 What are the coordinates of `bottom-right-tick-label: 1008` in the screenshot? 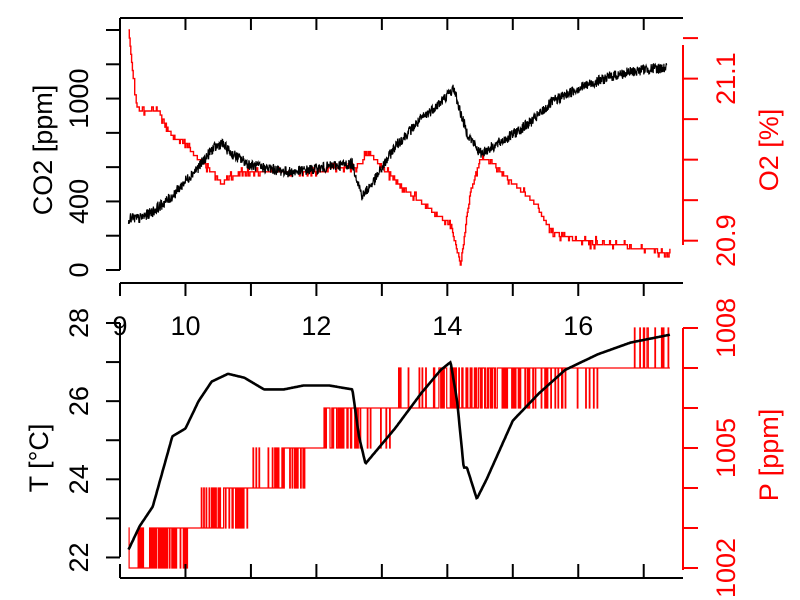 It's located at (726, 328).